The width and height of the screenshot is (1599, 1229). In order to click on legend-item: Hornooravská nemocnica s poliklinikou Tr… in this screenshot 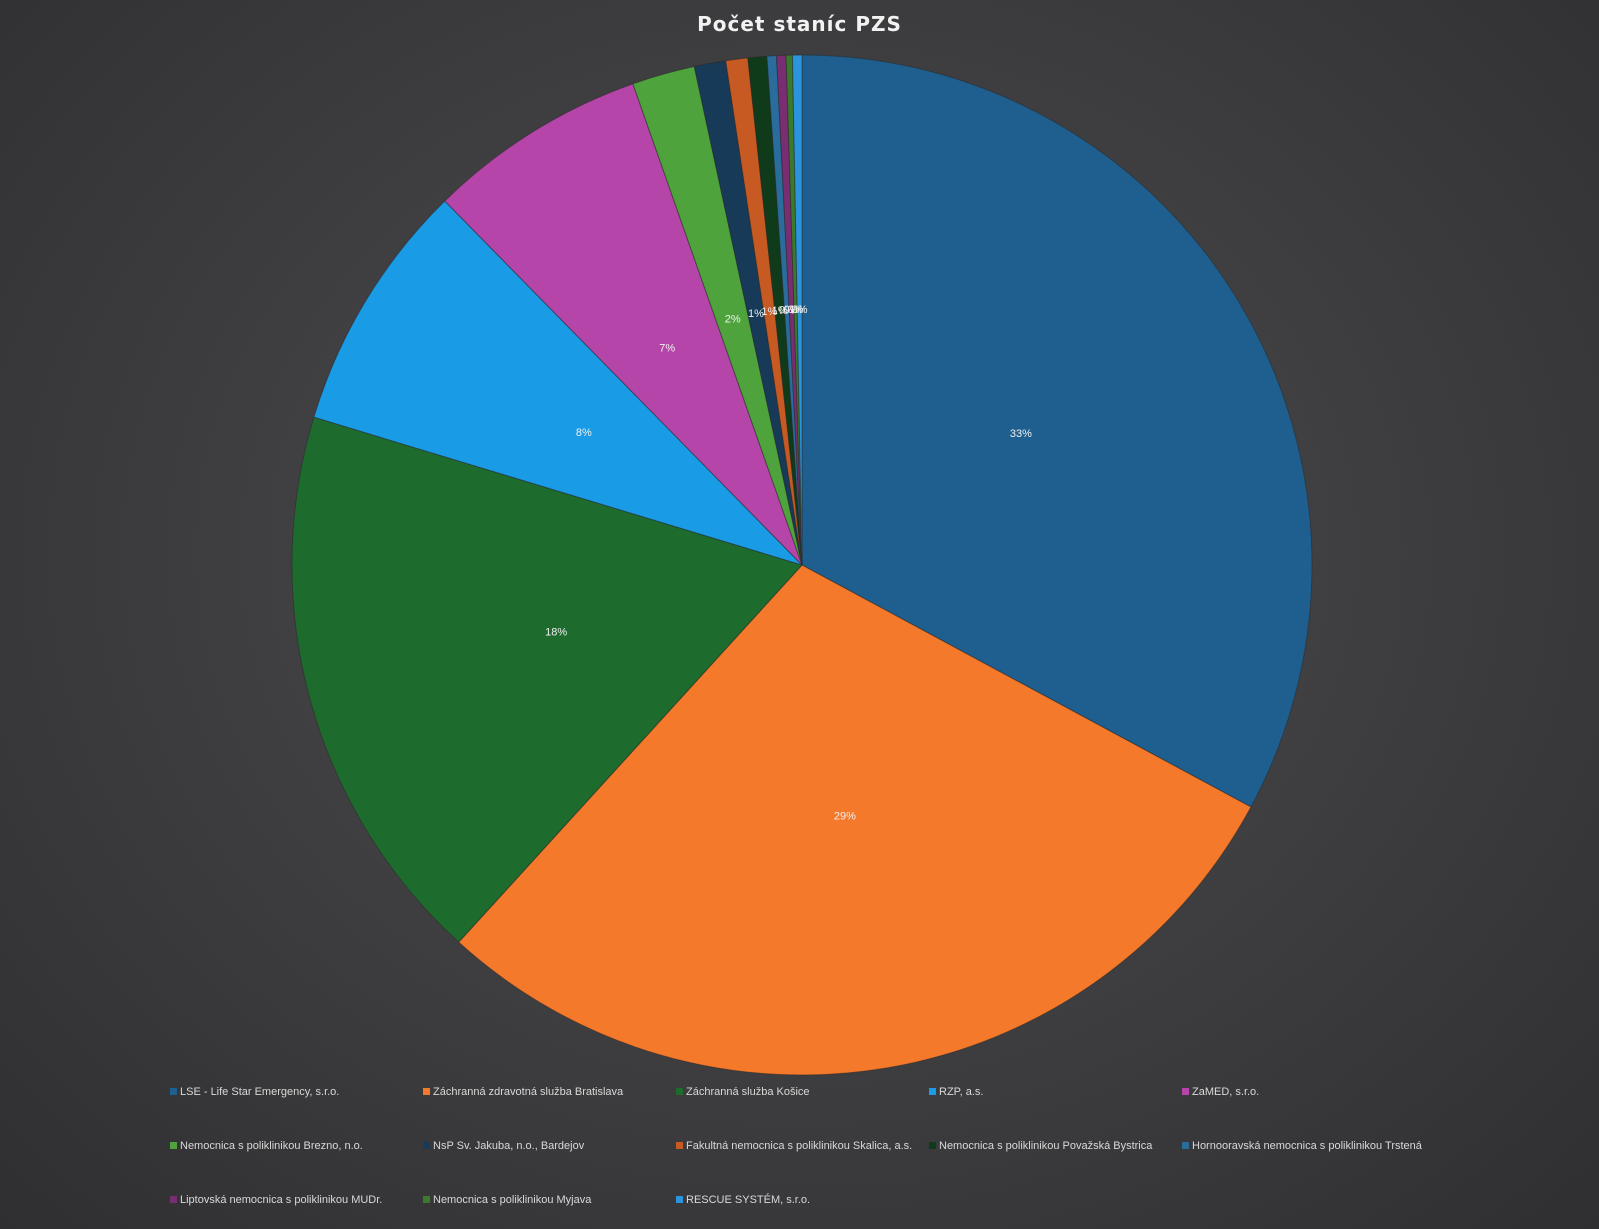, I will do `click(1304, 1146)`.